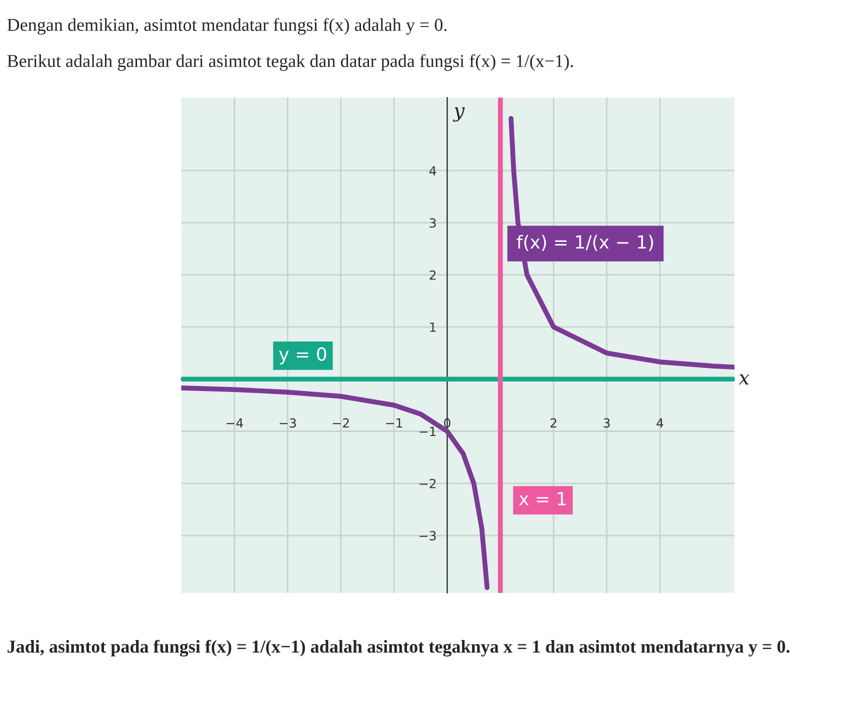 The width and height of the screenshot is (851, 723). I want to click on text: Jadi, asimtot pada fungsi f(x) = 1/(x−1) adalah asimtot tegaknya x = 1 dan asimtot mendatarnya y = 0., so click(399, 648).